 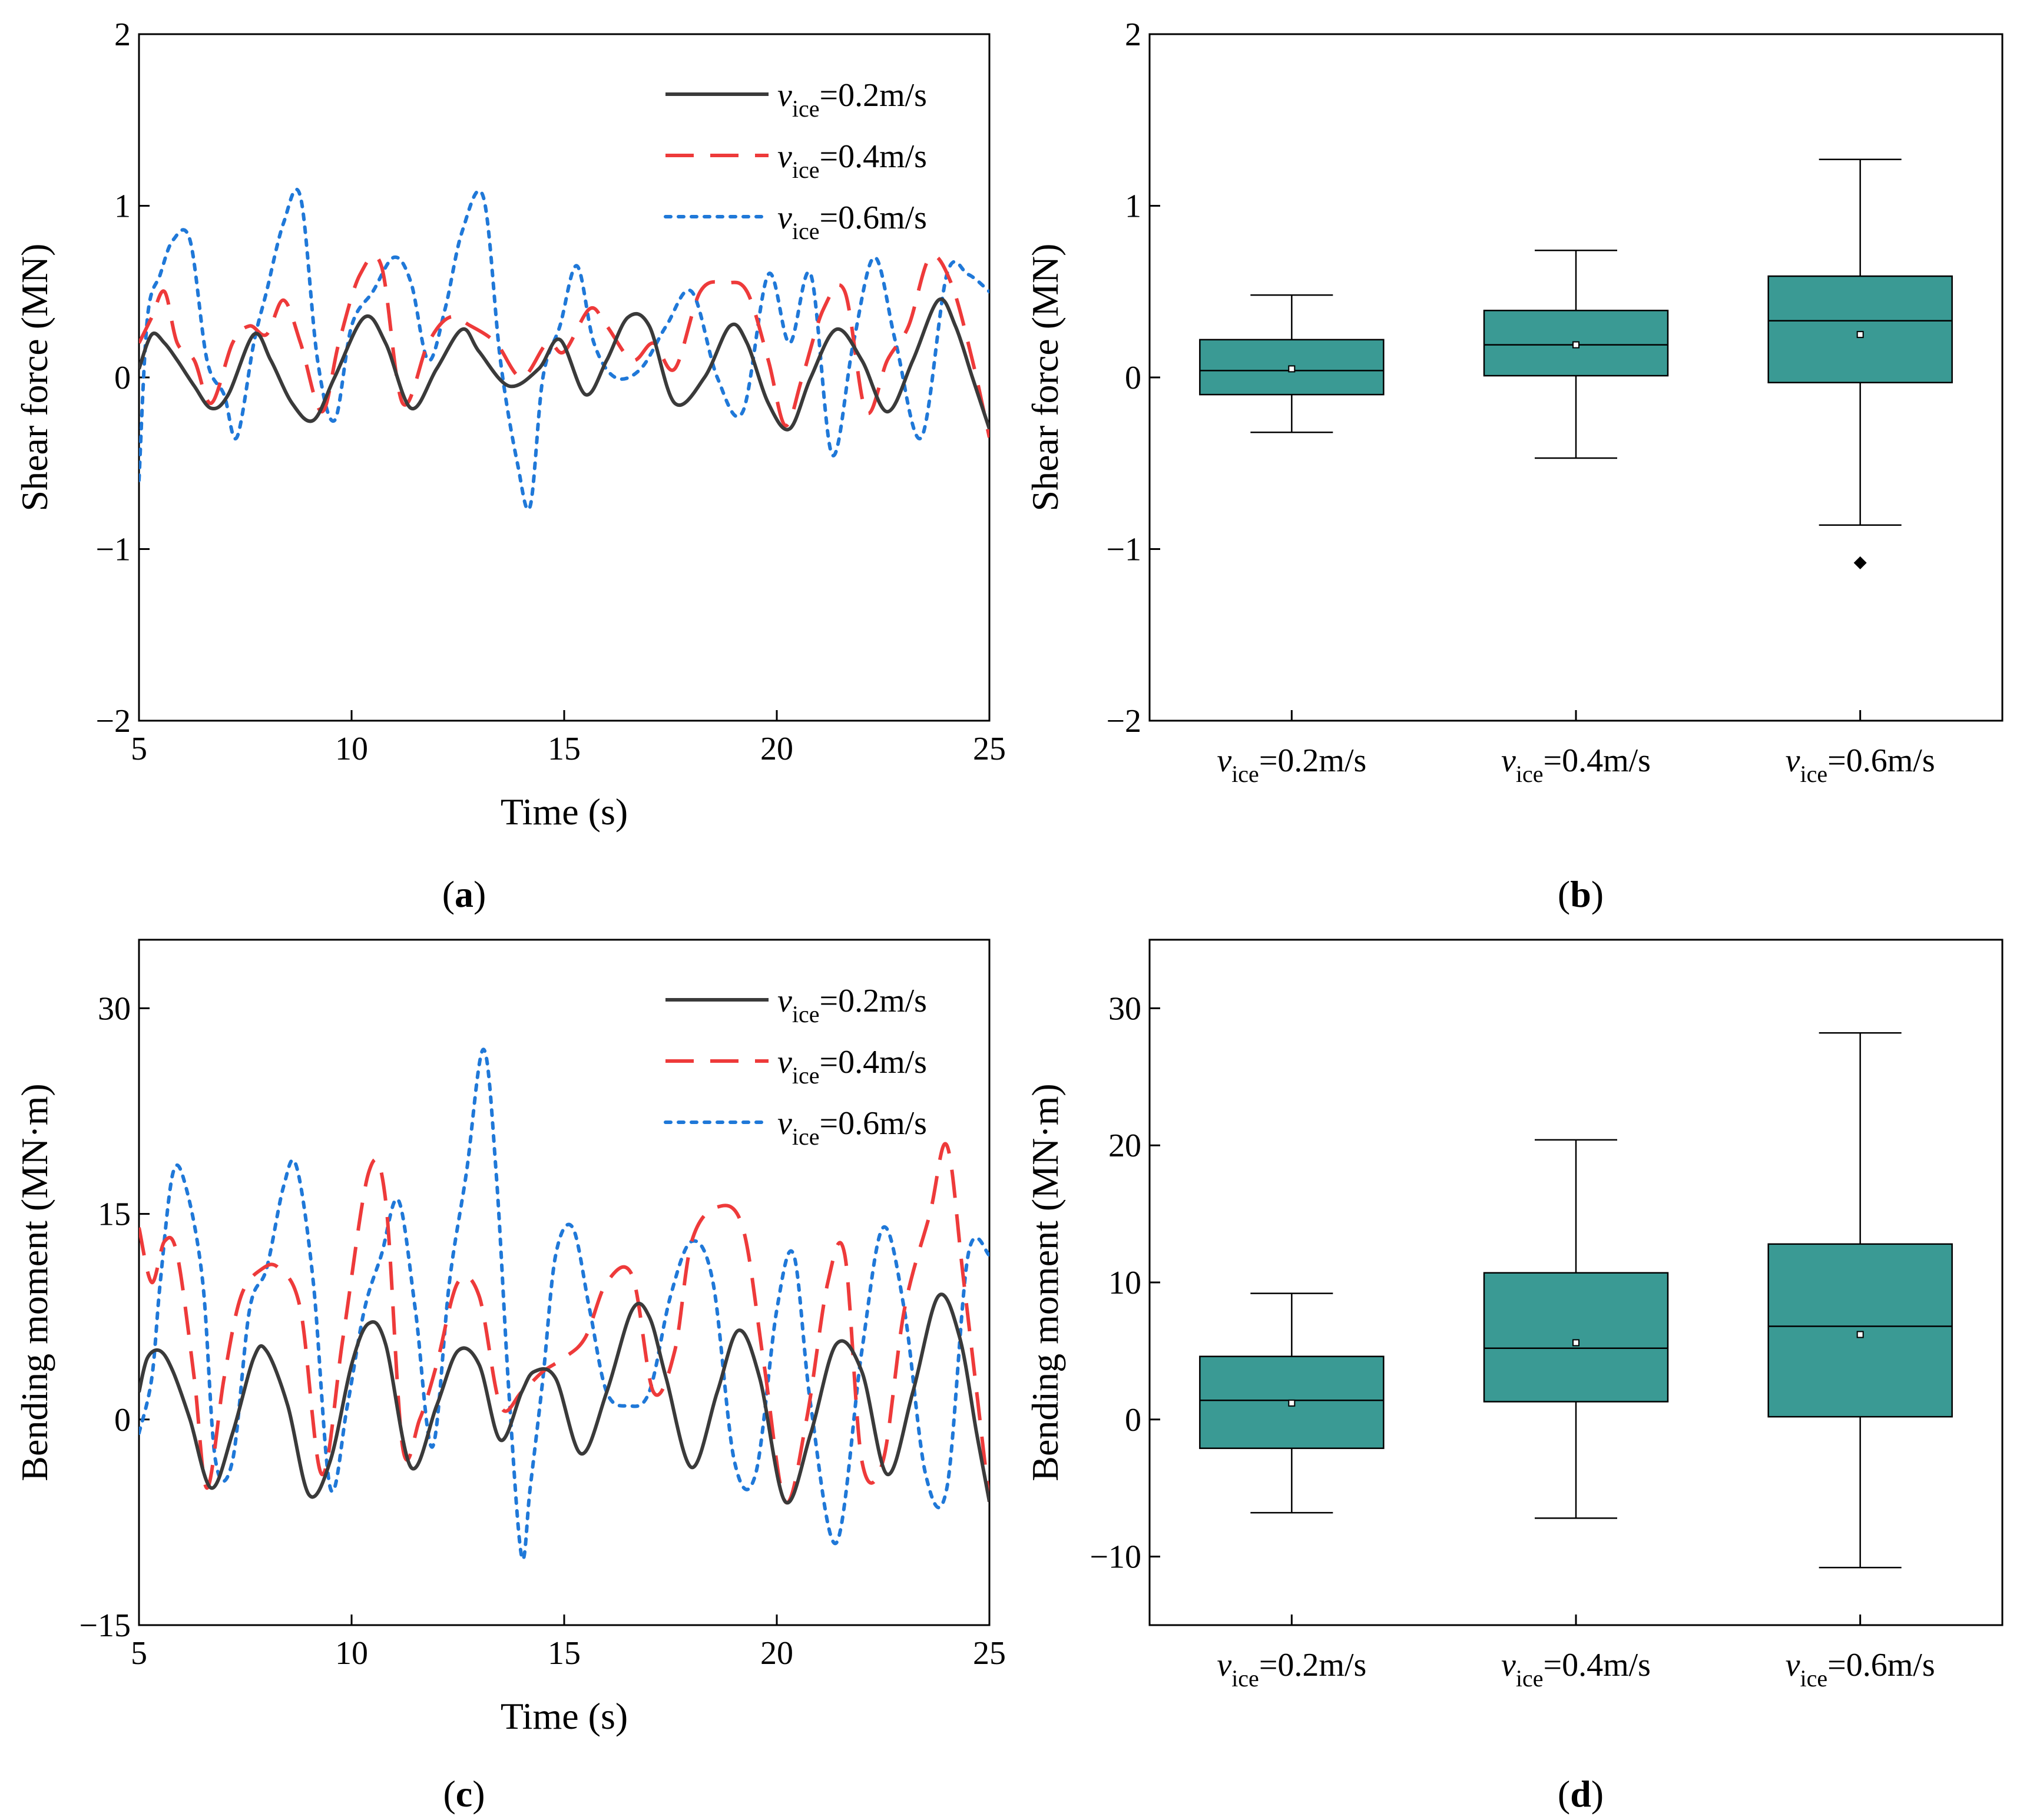 I want to click on caption-letter: b, so click(x=1580, y=894).